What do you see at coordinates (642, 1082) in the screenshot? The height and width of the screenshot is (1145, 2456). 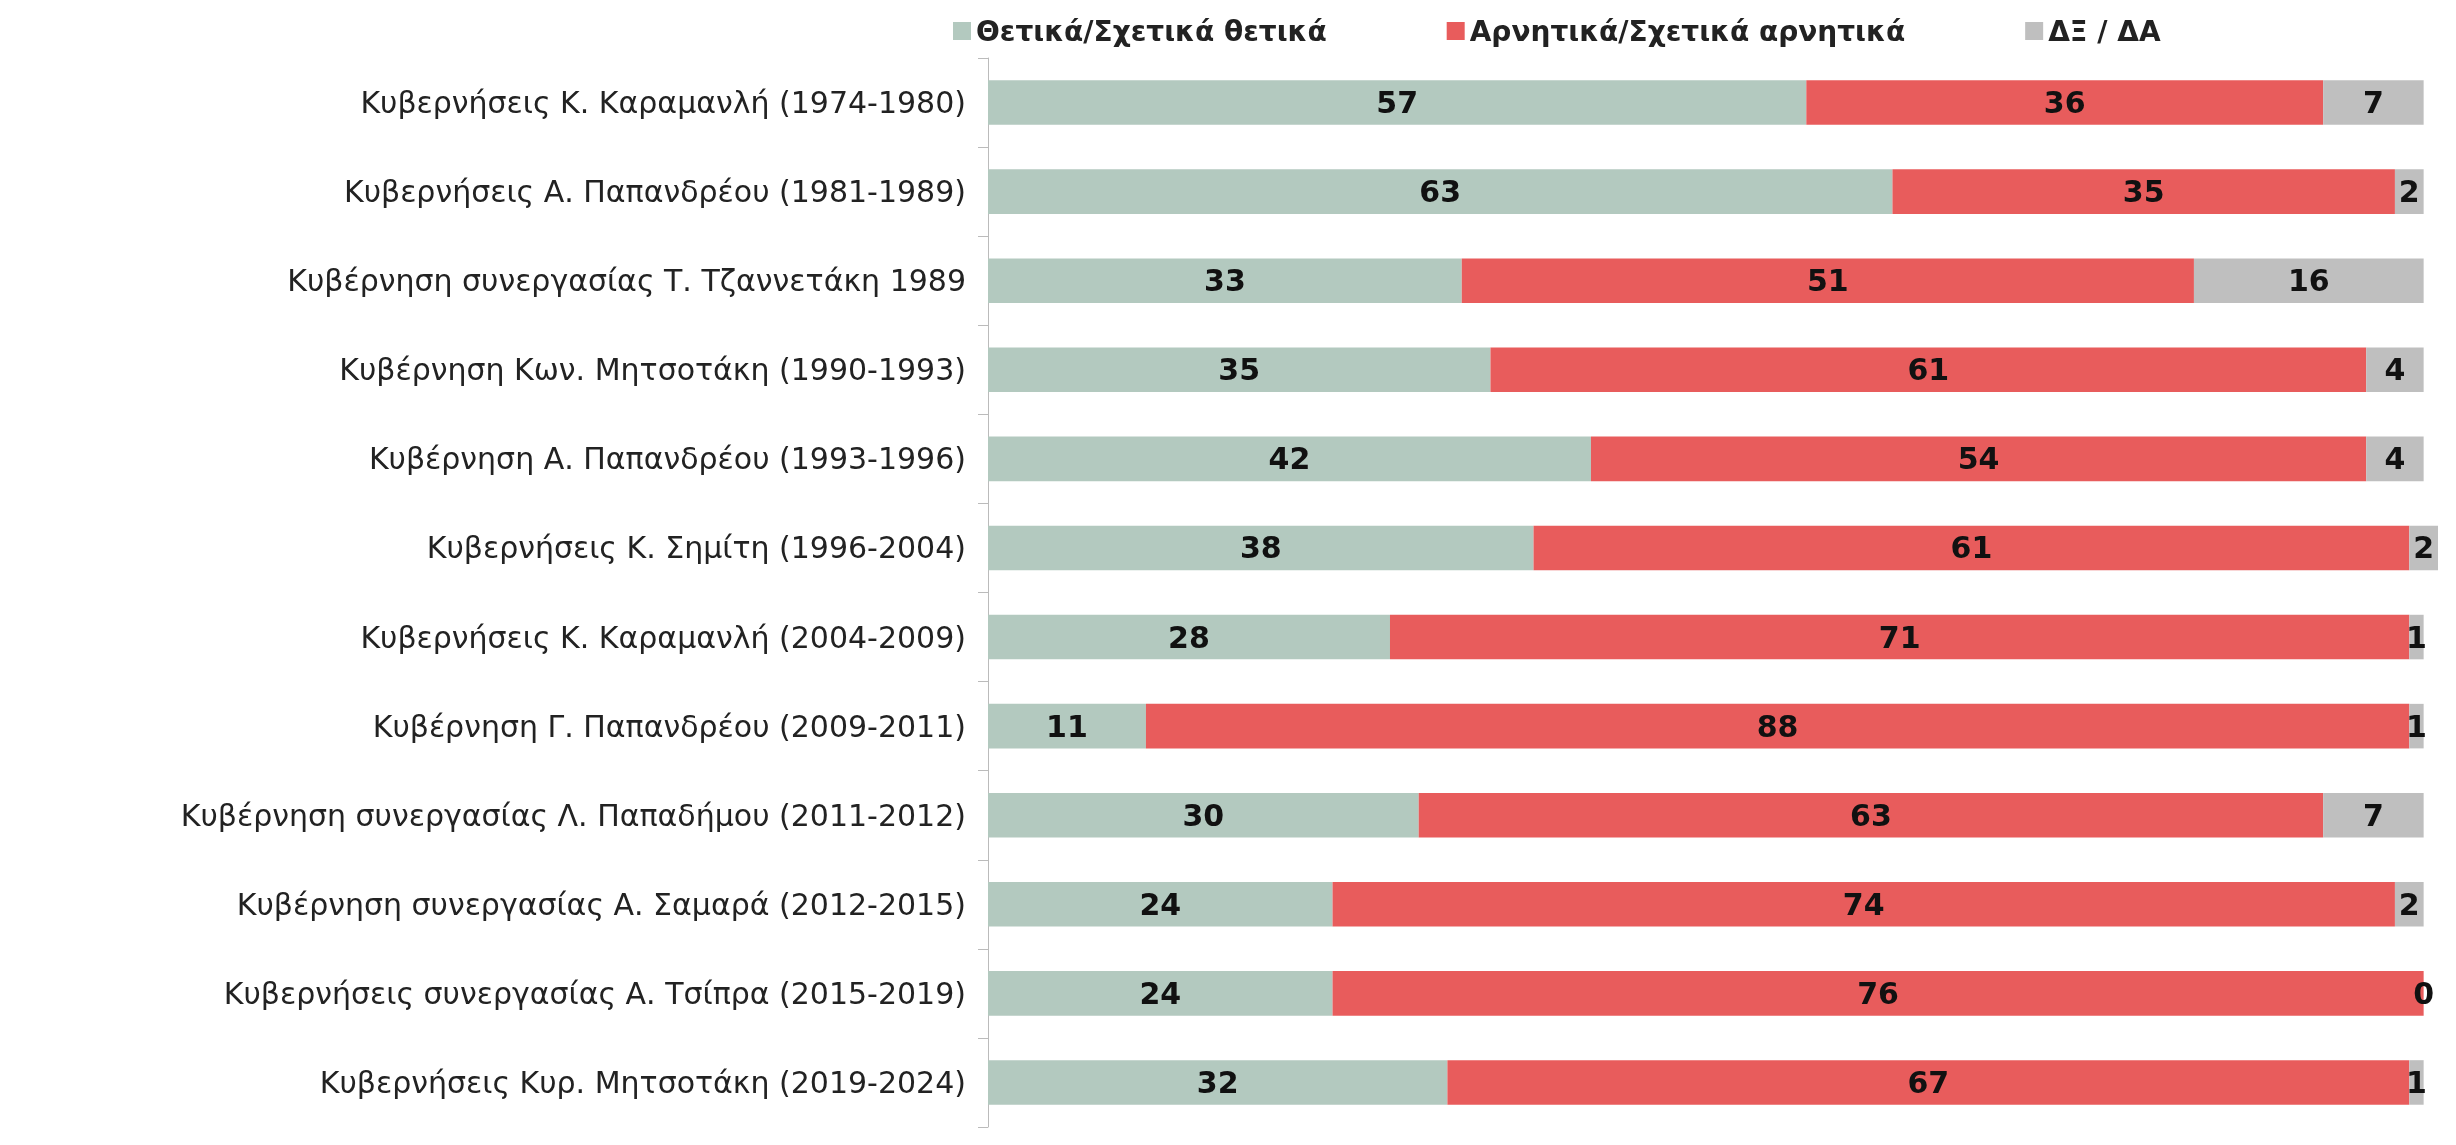 I see `y-tick-label: Κυβερνήσεις Κυρ. Μητσοτάκη (2019-2024)` at bounding box center [642, 1082].